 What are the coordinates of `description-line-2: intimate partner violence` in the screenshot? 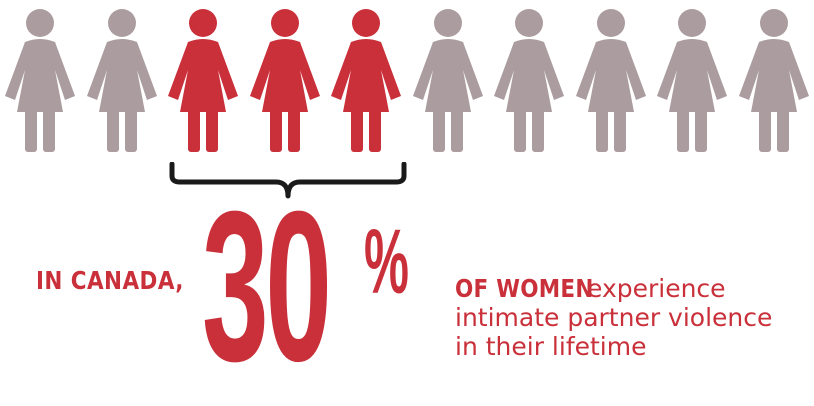 It's located at (614, 317).